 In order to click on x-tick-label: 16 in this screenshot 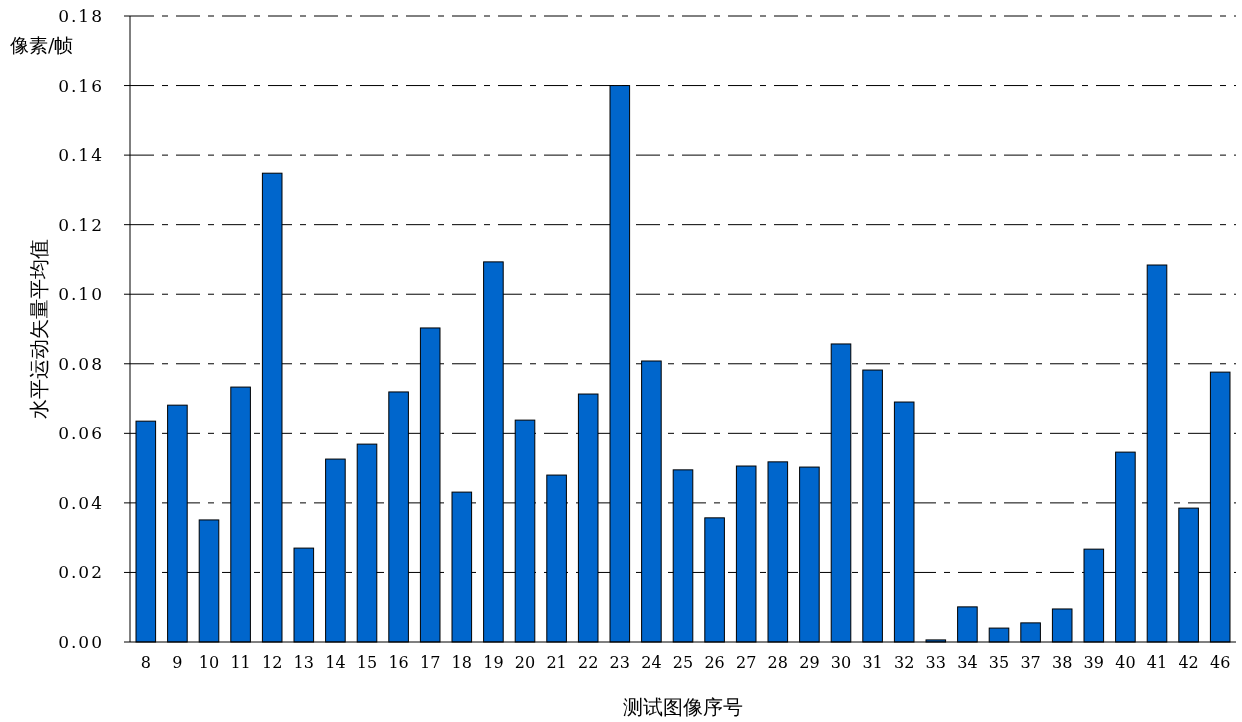, I will do `click(398, 662)`.